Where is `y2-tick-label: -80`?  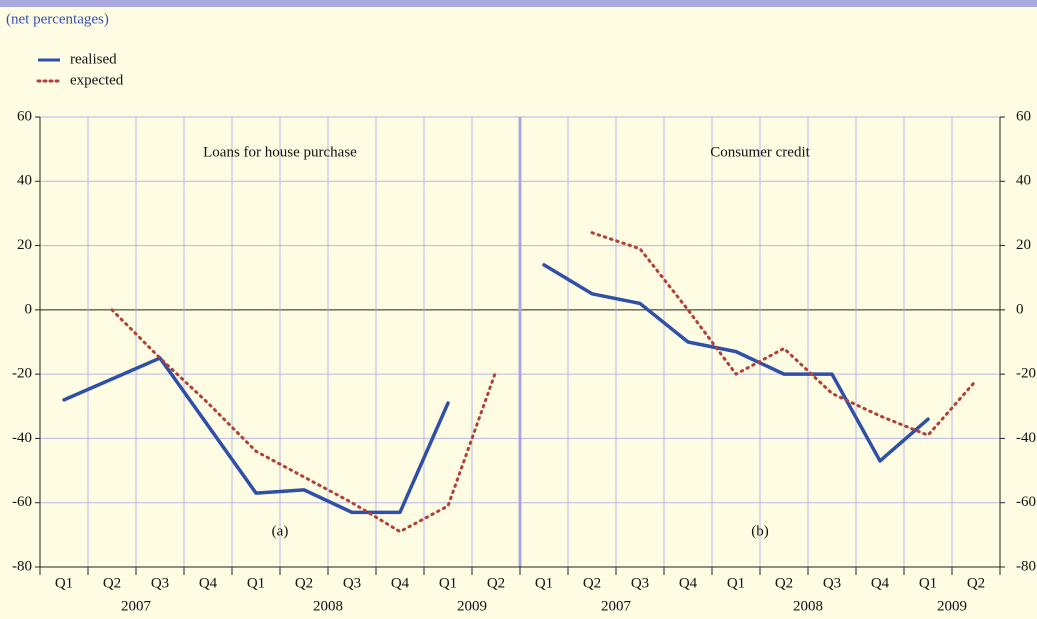
y2-tick-label: -80 is located at coordinates (1026, 566).